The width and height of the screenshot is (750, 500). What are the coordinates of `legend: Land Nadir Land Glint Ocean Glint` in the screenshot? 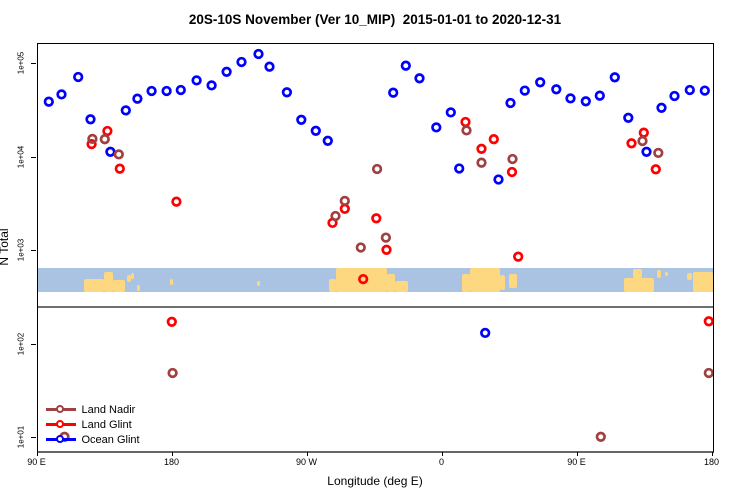 It's located at (92, 424).